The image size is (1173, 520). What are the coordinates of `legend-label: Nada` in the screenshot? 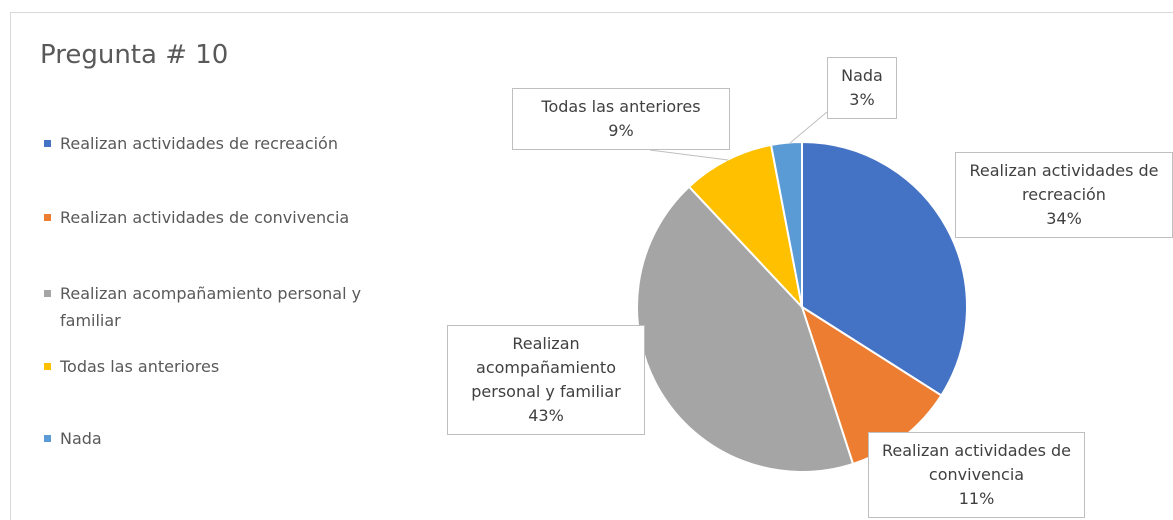 It's located at (81, 438).